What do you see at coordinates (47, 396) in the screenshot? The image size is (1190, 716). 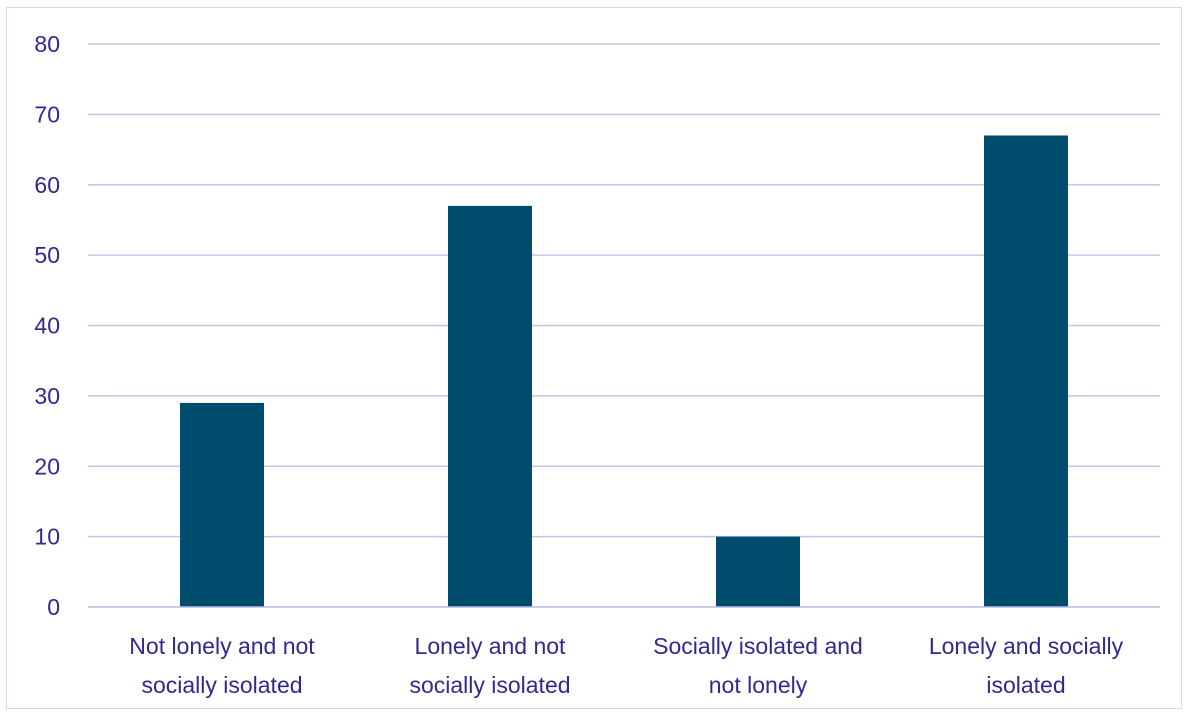 I see `y-tick-label: 30` at bounding box center [47, 396].